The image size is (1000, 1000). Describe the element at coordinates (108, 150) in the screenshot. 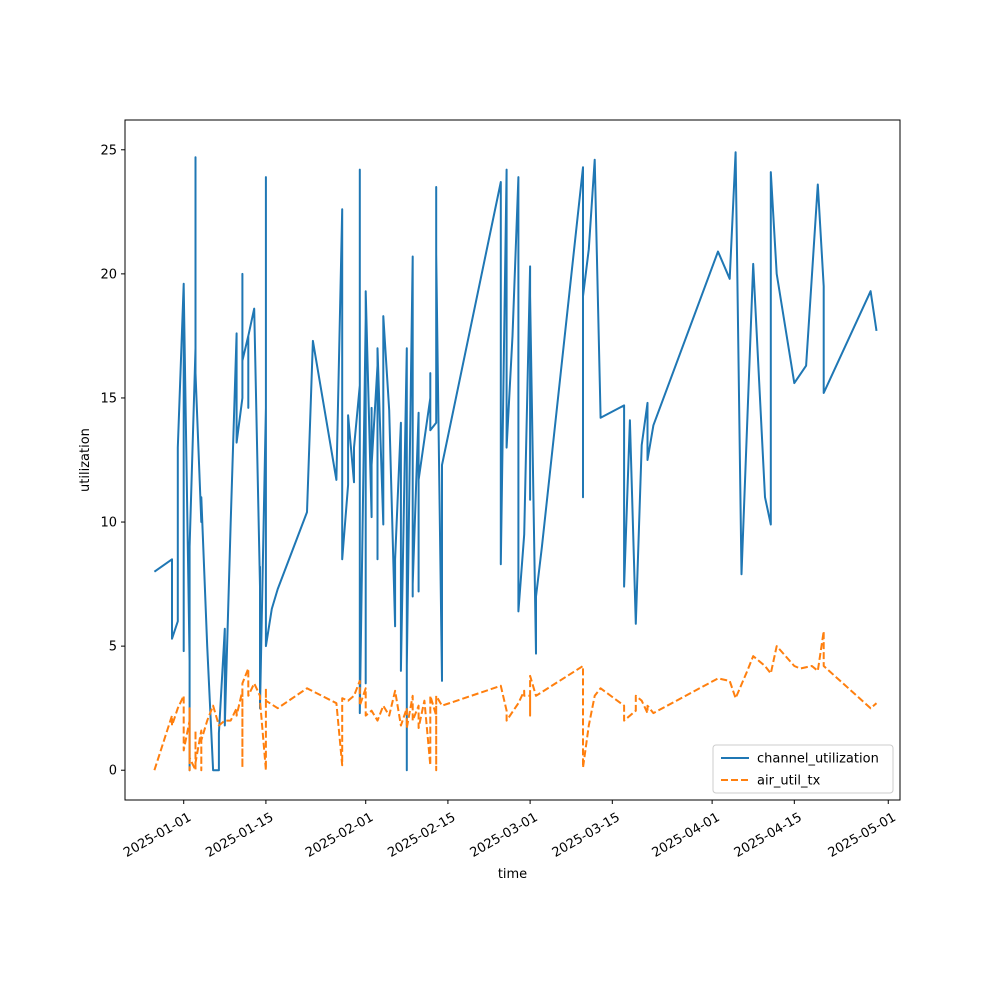

I see `y-tick-label: 25` at that location.